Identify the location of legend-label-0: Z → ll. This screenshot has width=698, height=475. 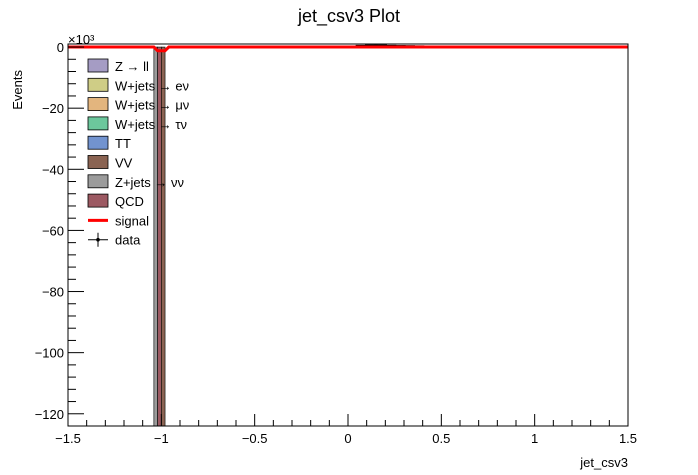
(132, 66).